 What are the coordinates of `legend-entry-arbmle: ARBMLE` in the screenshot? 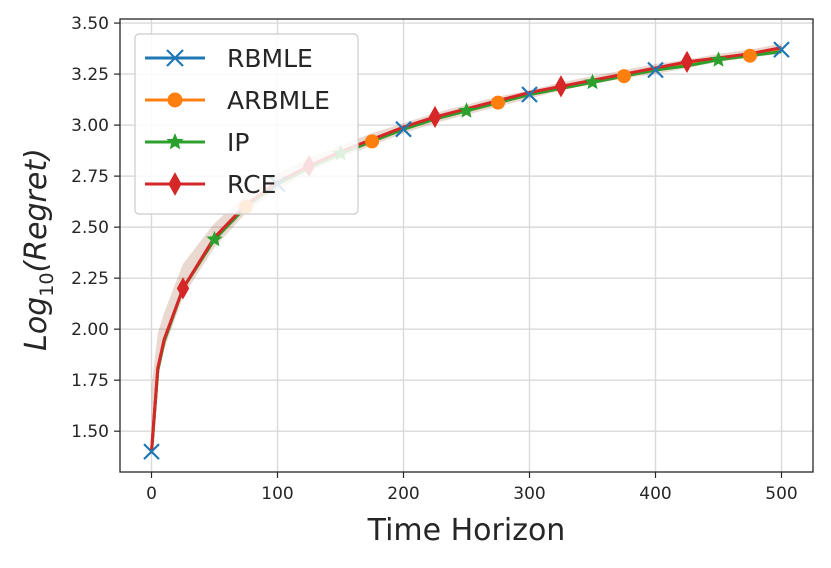 It's located at (237, 100).